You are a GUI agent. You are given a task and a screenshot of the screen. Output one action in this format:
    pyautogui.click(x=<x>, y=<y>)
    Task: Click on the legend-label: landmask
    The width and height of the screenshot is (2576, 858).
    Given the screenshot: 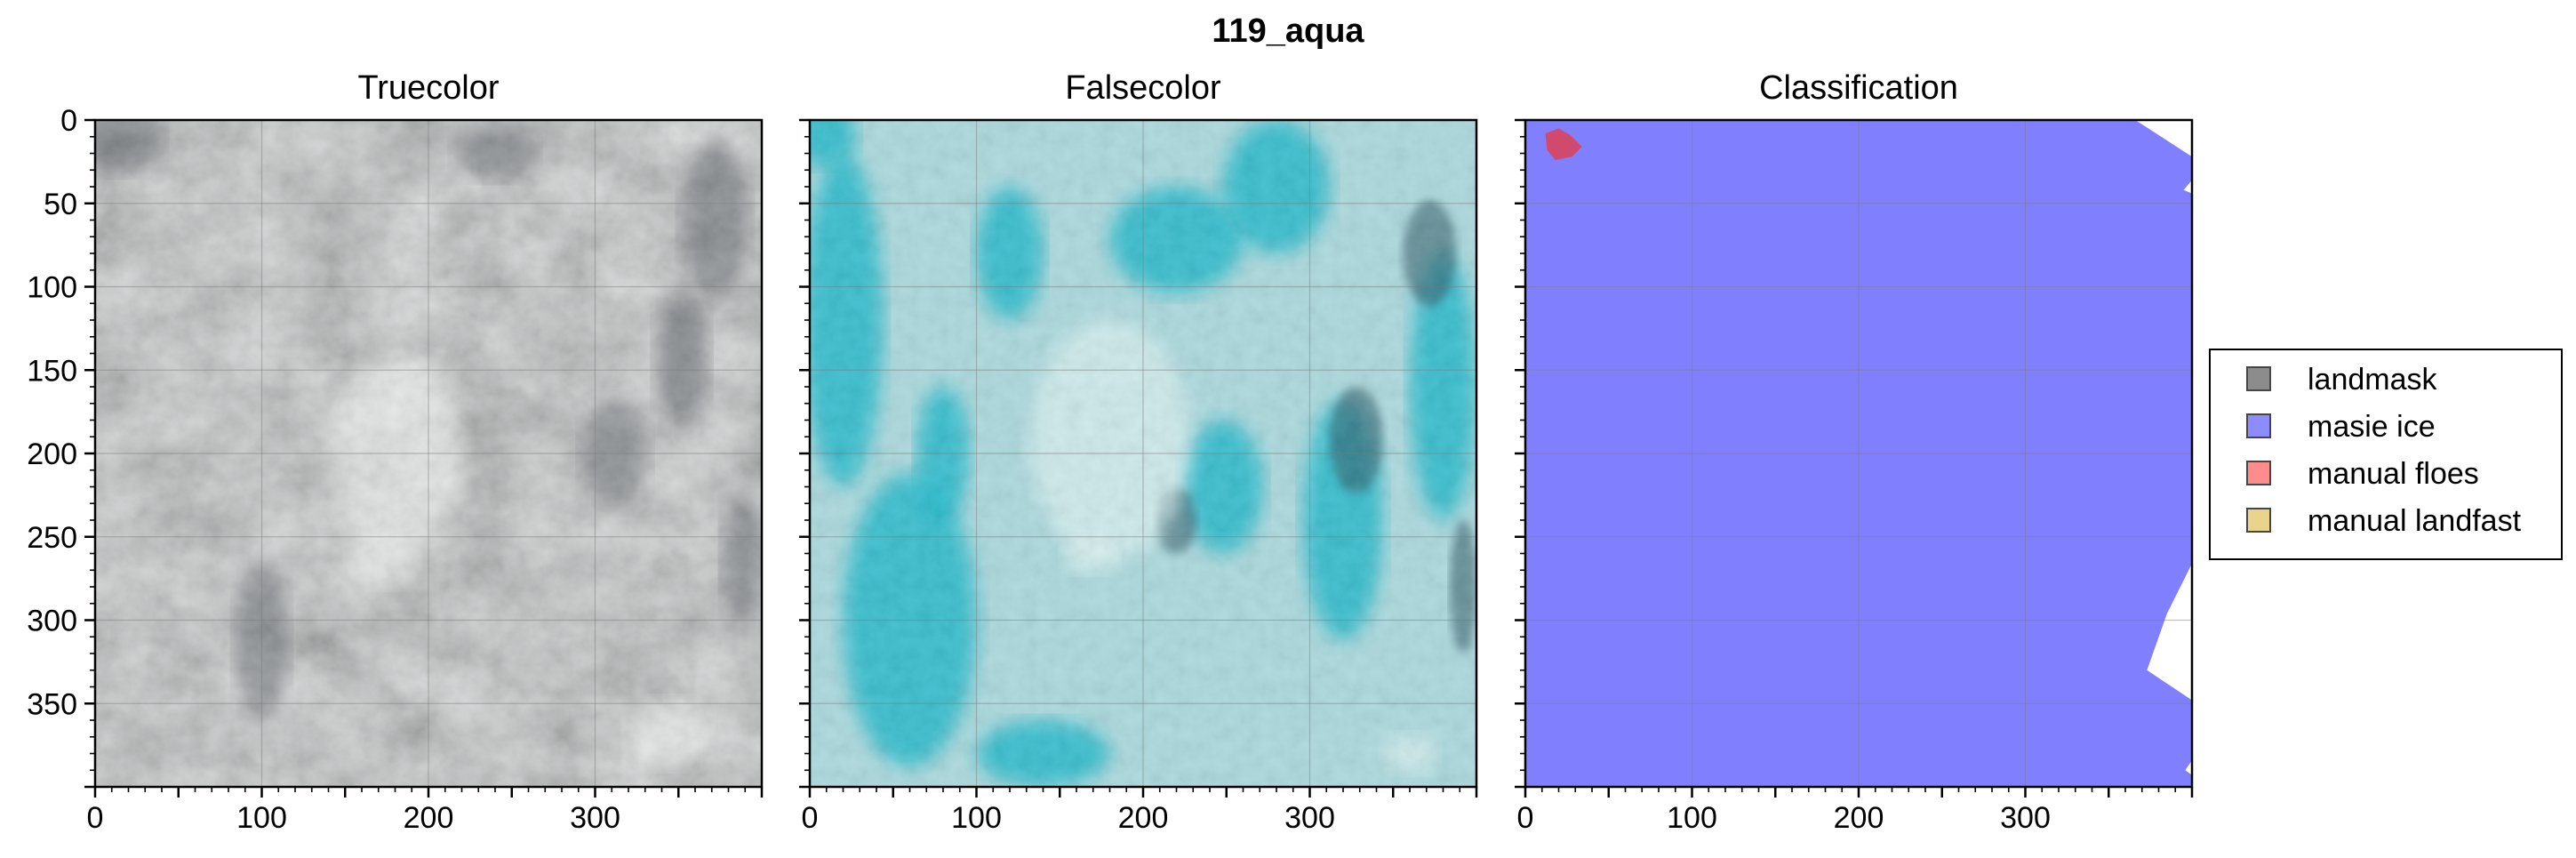 What is the action you would take?
    pyautogui.click(x=2373, y=380)
    